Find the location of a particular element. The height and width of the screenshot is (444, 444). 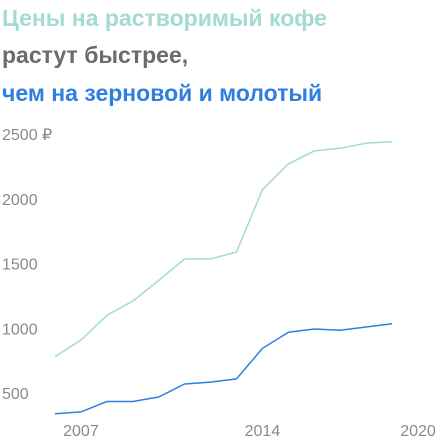

y-tick-label: 1500 is located at coordinates (20, 265).